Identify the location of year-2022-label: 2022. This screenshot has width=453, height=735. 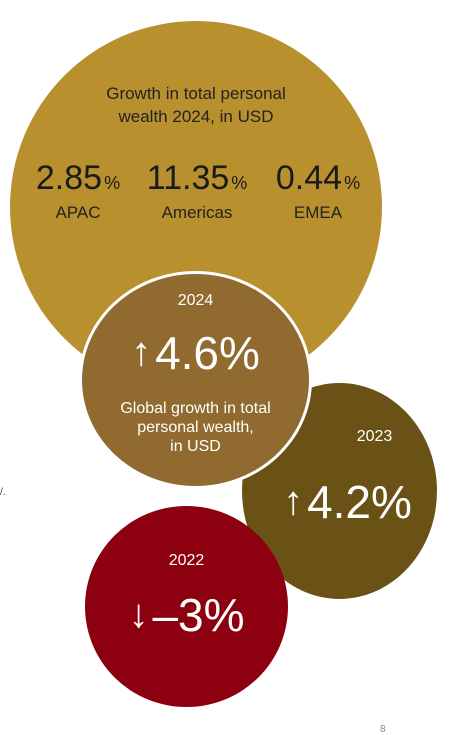
(186, 560).